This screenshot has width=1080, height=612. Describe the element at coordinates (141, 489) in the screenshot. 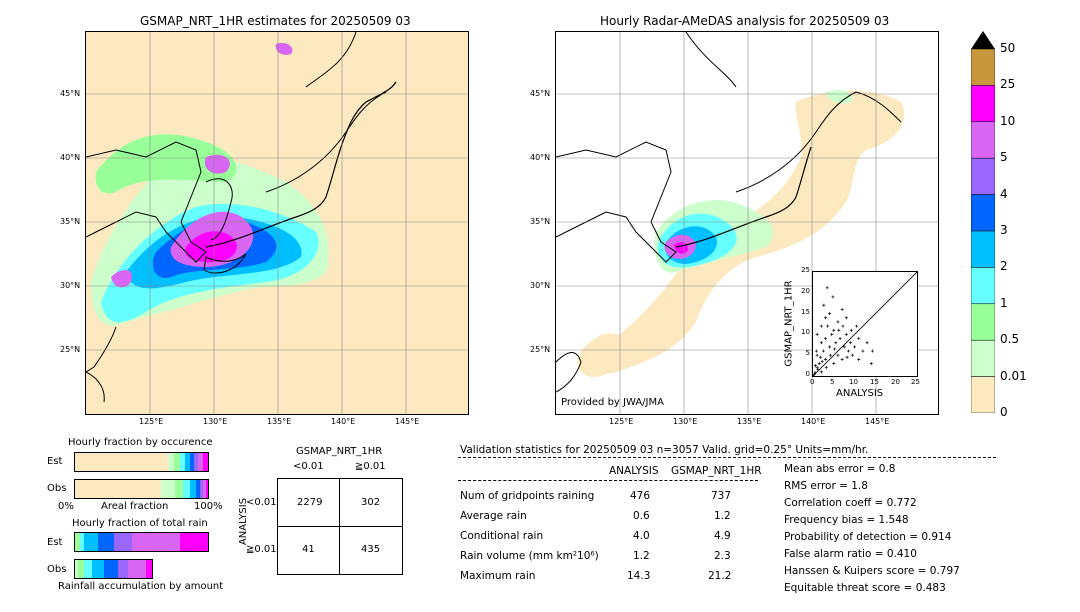

I see `fraction-occurrence-obs-bar` at that location.